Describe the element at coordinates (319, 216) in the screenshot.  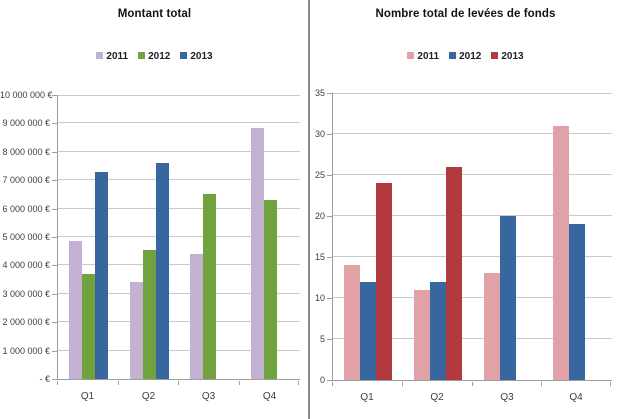
I see `y-axis-tick-label: 20` at that location.